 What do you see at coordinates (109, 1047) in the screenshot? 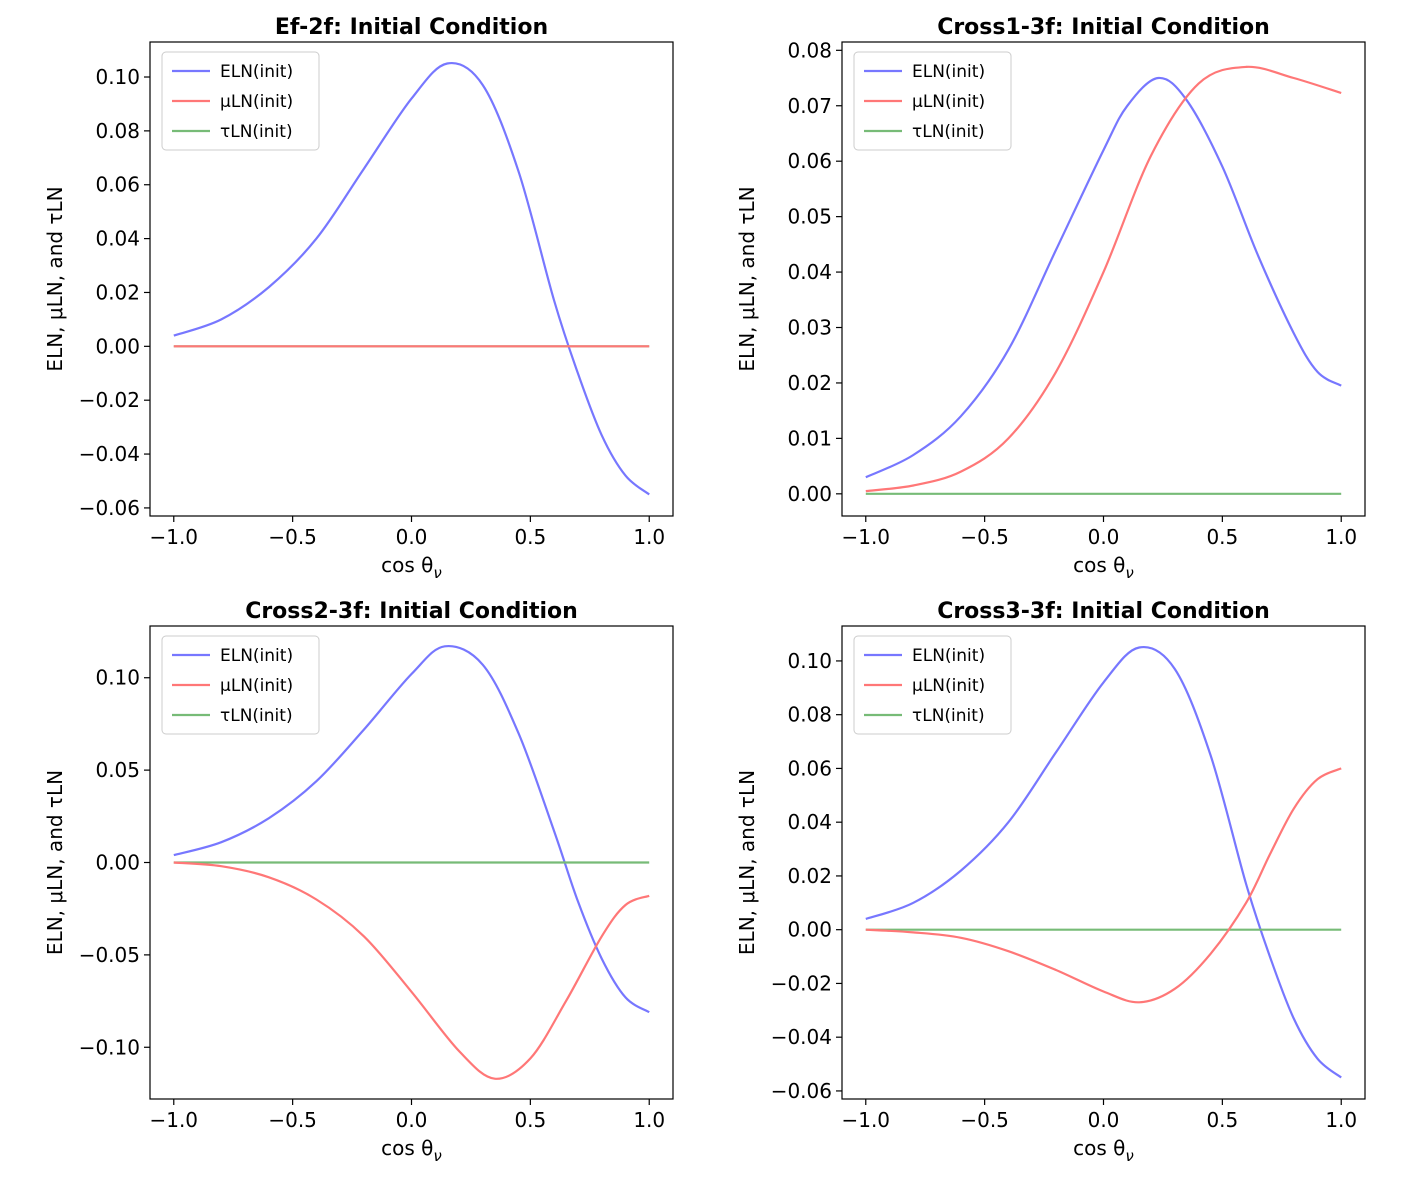
I see `y-tick-label: −0.10` at bounding box center [109, 1047].